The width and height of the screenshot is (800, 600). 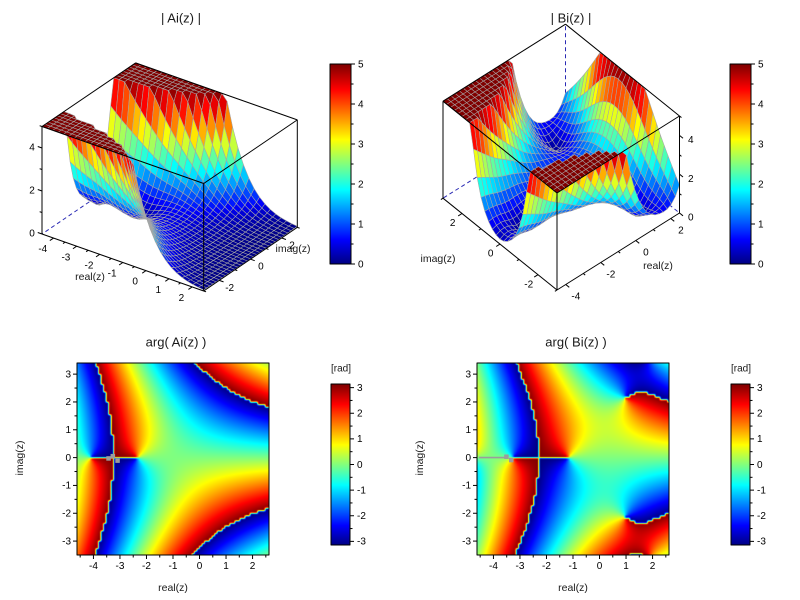 I want to click on panel4-colorbar-unit-label: [rad], so click(x=741, y=369).